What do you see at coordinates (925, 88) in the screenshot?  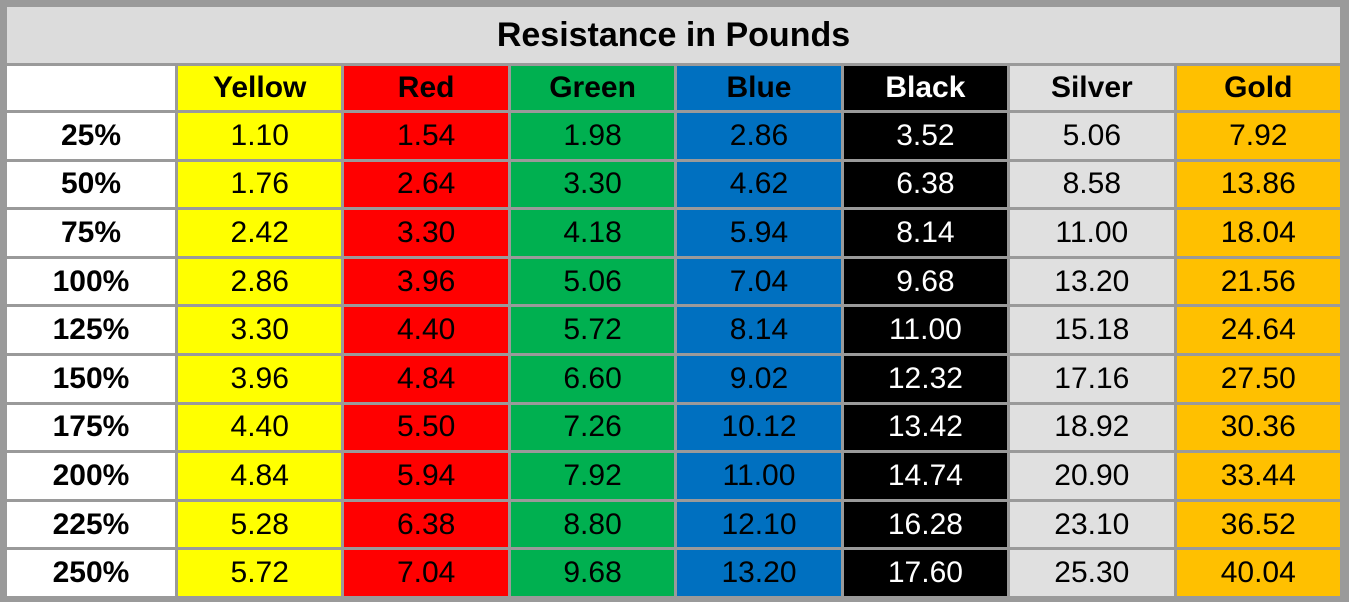 I see `column-header-black: Black` at bounding box center [925, 88].